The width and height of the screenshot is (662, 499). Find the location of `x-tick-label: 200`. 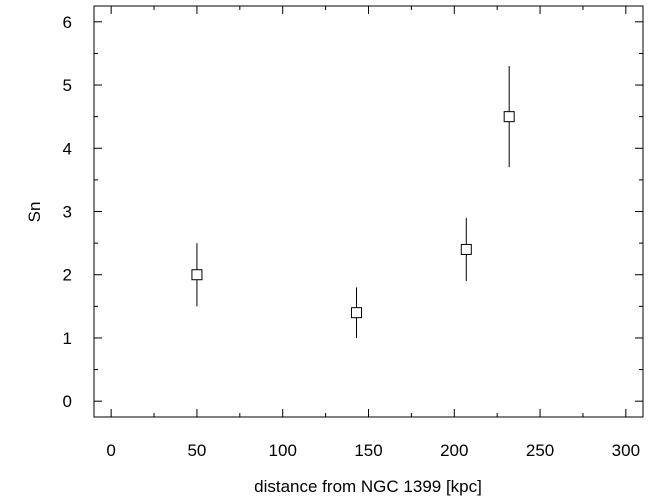

x-tick-label: 200 is located at coordinates (454, 450).